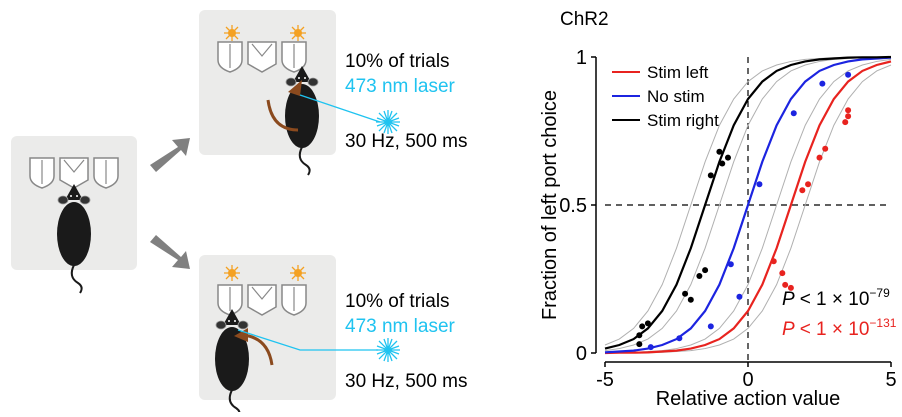  I want to click on legend-label: Stim left, so click(678, 72).